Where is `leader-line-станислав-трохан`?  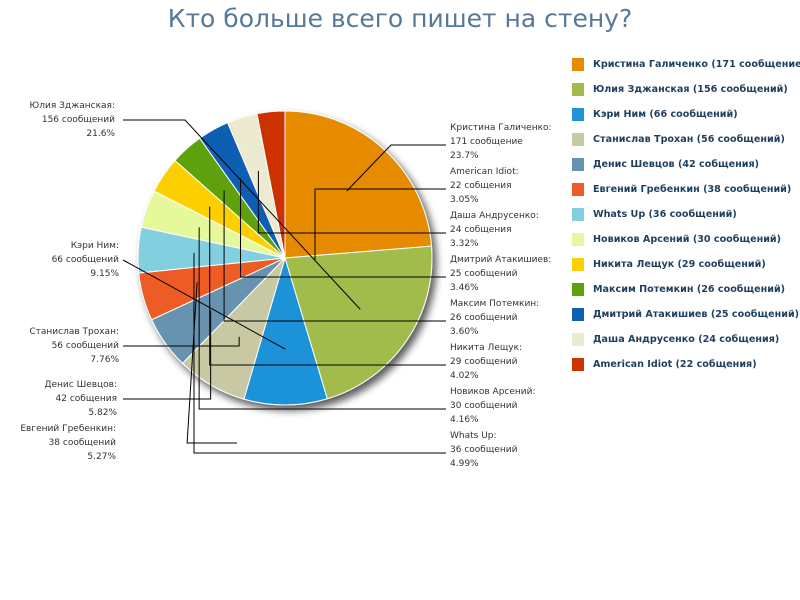 leader-line-станислав-трохан is located at coordinates (181, 341).